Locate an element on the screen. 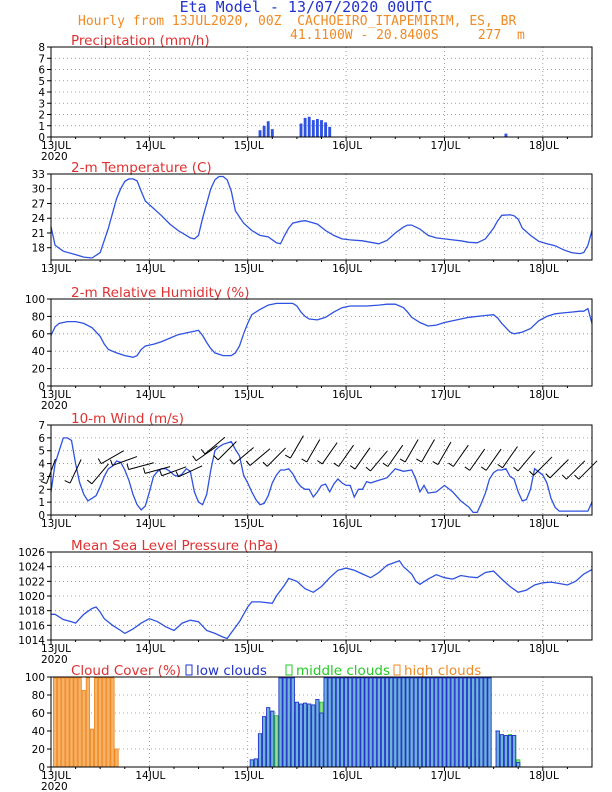 The image size is (612, 792). y-tick-label: 27 is located at coordinates (38, 204).